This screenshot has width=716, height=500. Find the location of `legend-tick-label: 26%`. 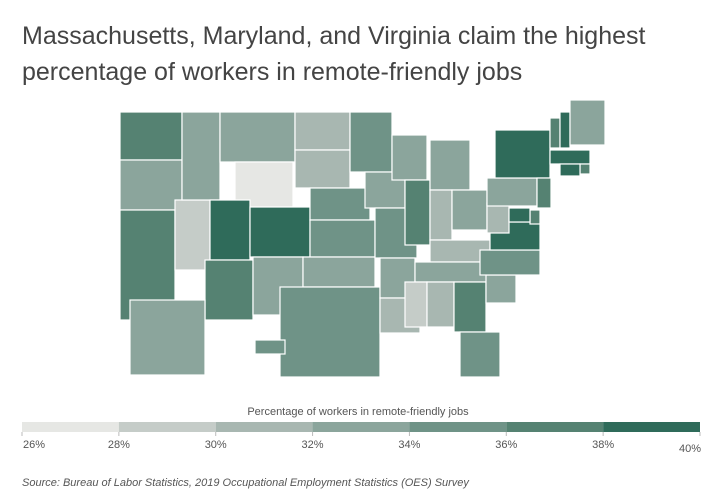

legend-tick-label: 26% is located at coordinates (34, 445).